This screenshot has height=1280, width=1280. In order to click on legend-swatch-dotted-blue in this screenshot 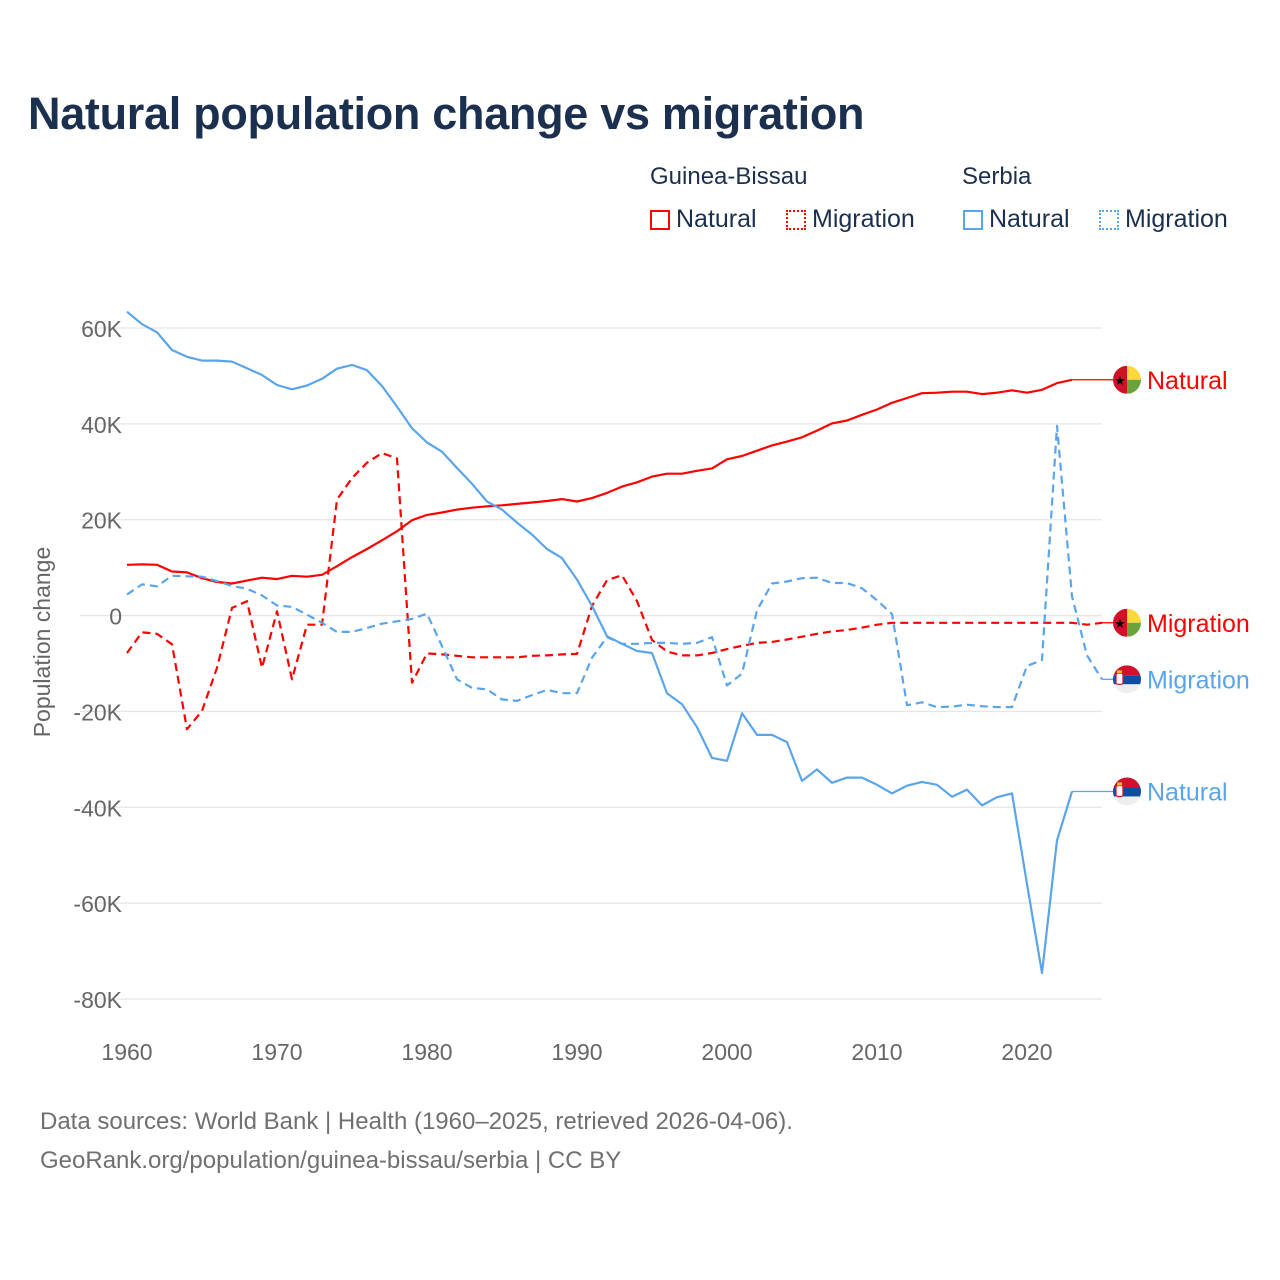, I will do `click(1109, 219)`.